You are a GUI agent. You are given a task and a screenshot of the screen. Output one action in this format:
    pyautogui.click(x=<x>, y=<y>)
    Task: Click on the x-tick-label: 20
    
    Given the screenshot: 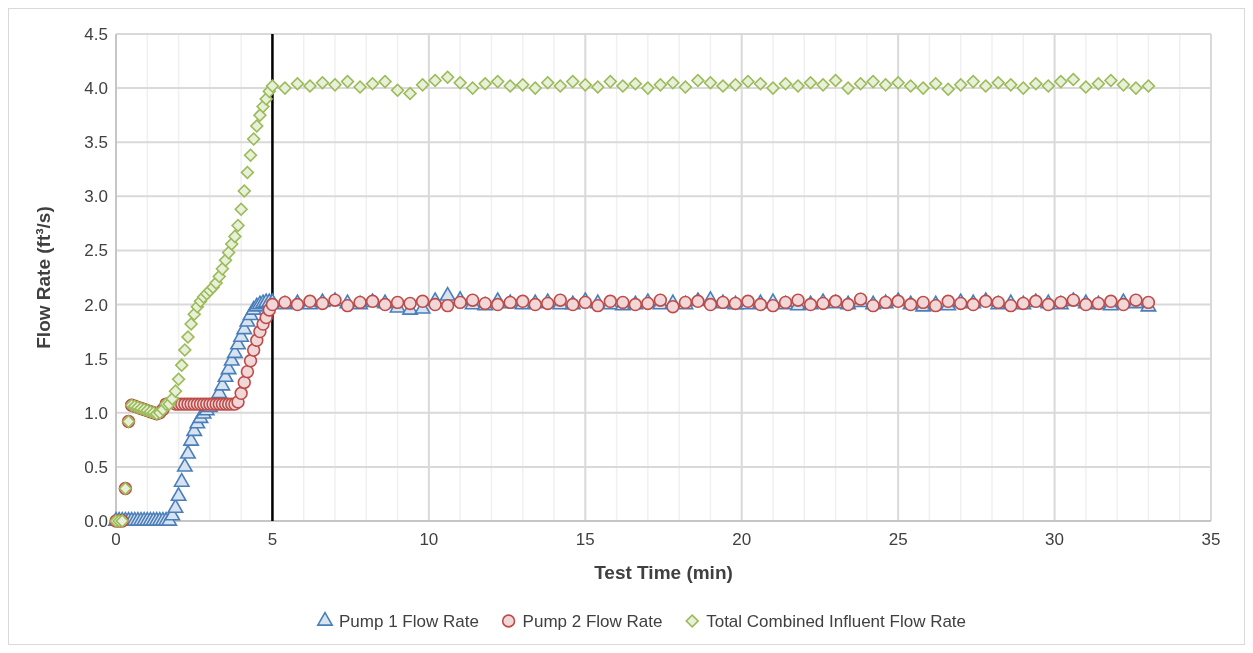 What is the action you would take?
    pyautogui.click(x=742, y=539)
    